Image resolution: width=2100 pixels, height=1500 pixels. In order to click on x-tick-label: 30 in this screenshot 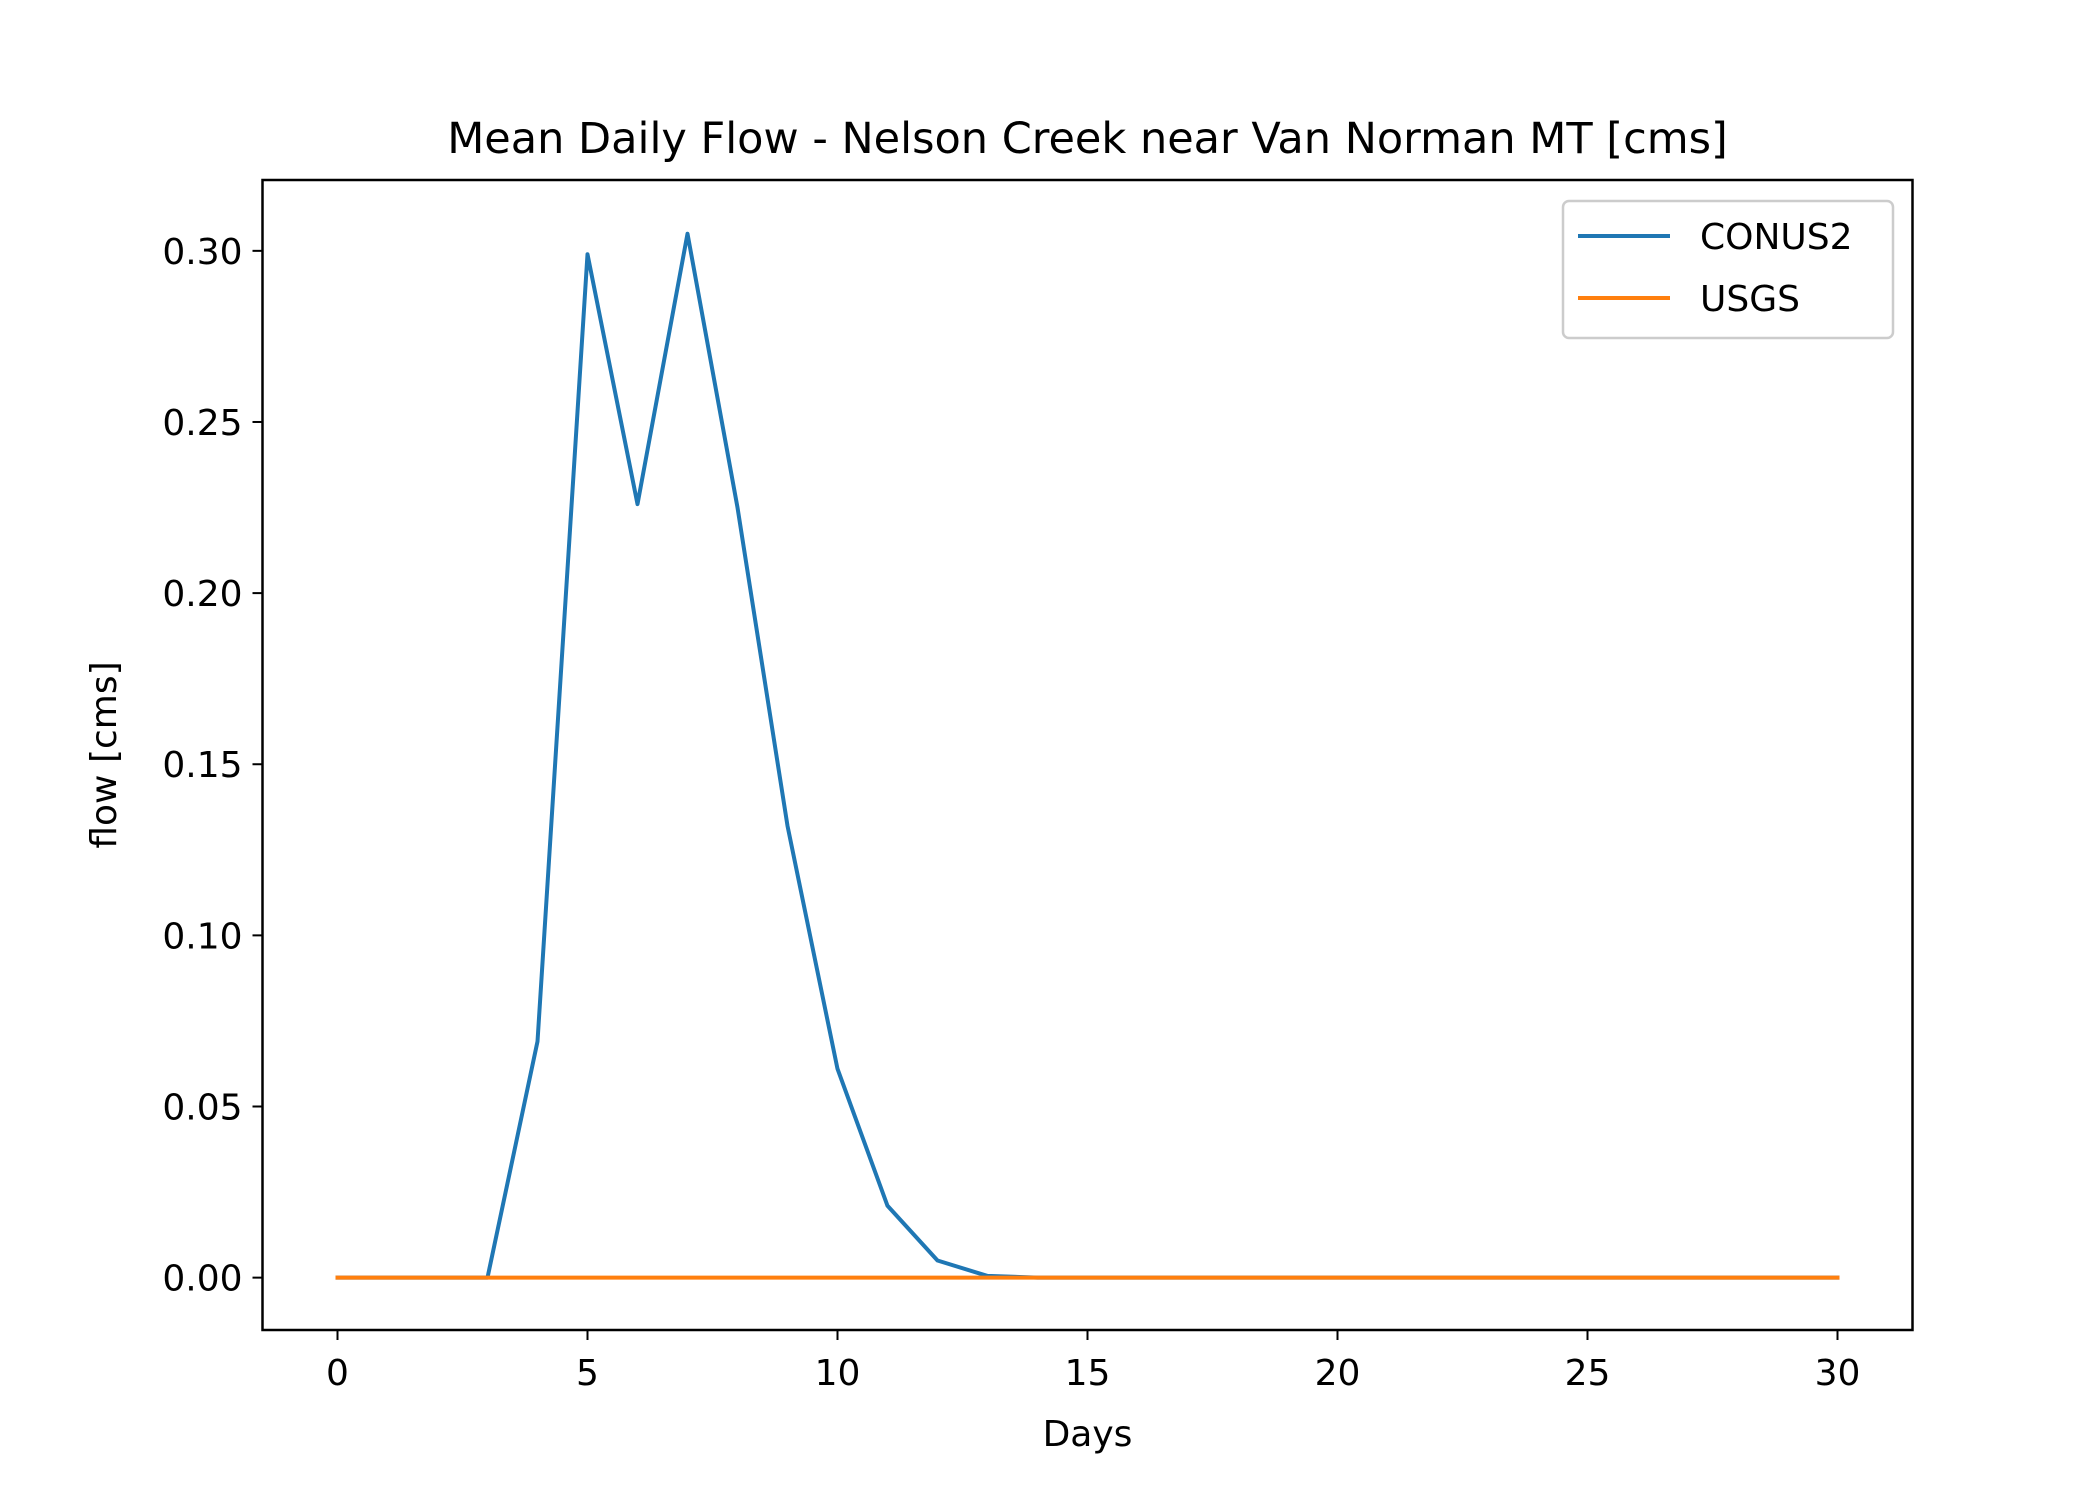, I will do `click(1838, 1373)`.